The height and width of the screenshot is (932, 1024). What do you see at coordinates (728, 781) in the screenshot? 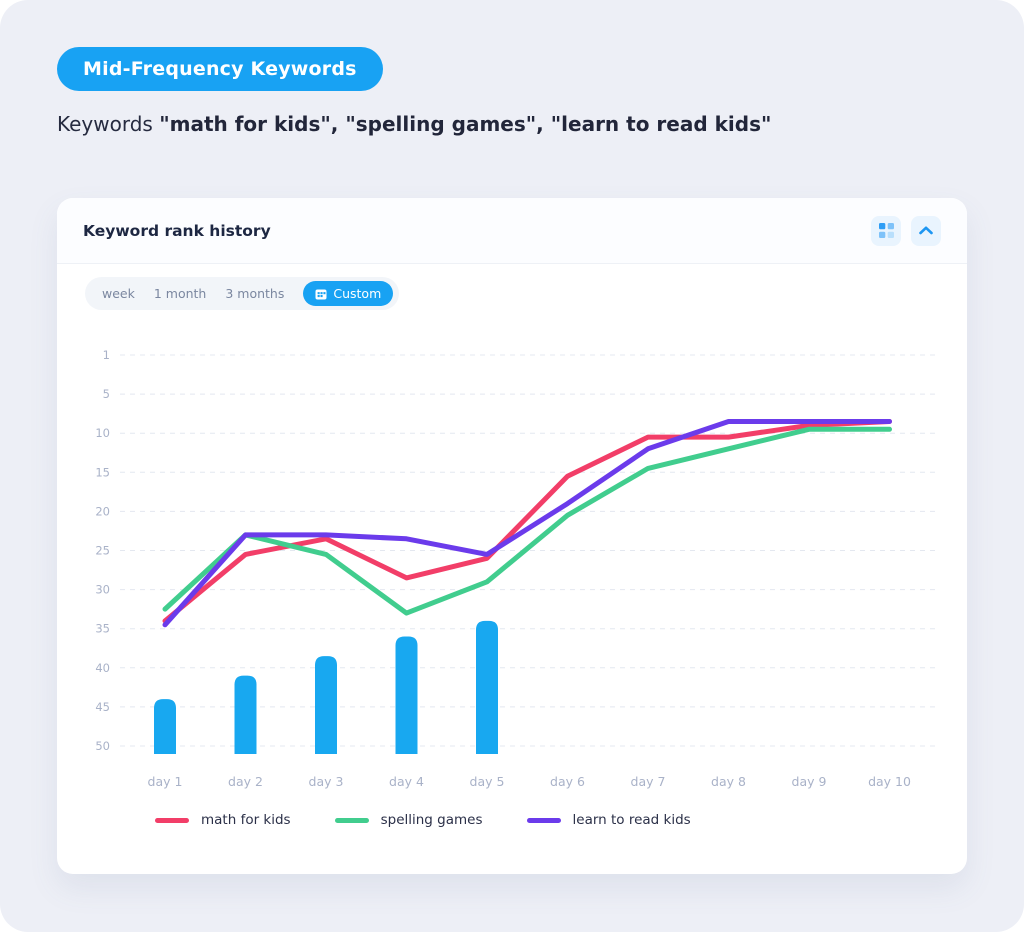
I see `x-axis-label: day 8` at bounding box center [728, 781].